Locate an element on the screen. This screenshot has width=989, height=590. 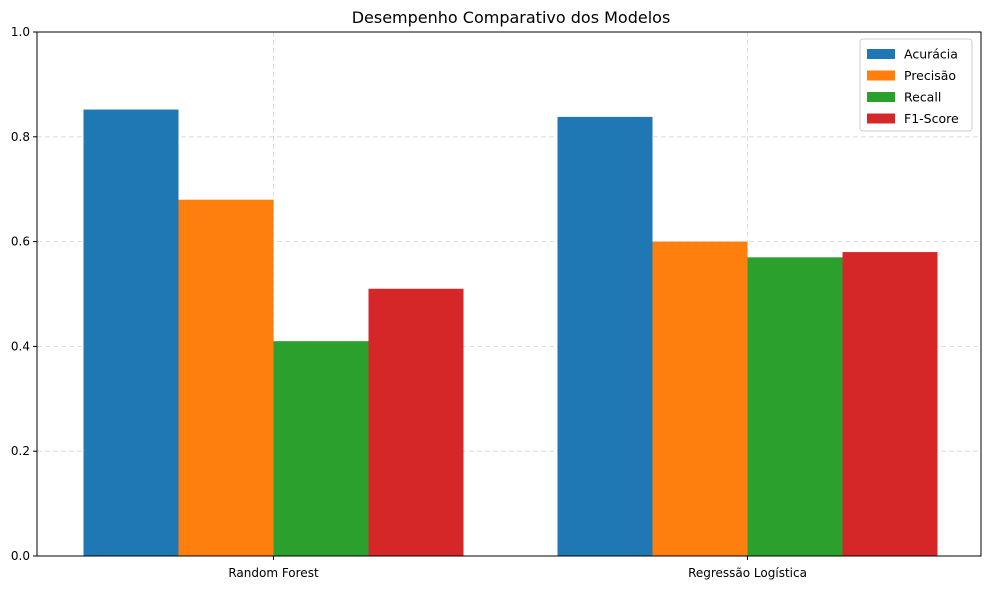
chart-title: Desempenho Comparativo dos Modelos is located at coordinates (511, 17).